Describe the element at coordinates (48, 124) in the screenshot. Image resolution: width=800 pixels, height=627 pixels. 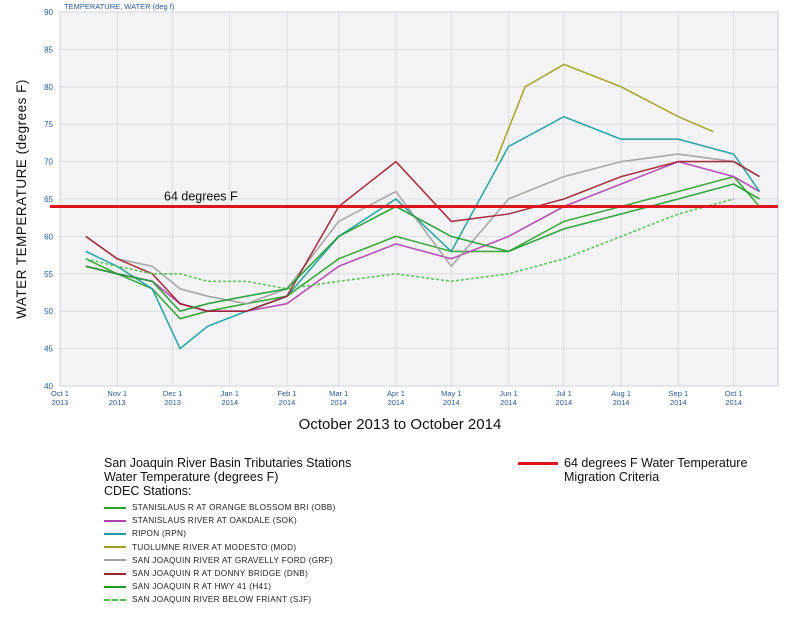
I see `y-tick-label: 75` at that location.